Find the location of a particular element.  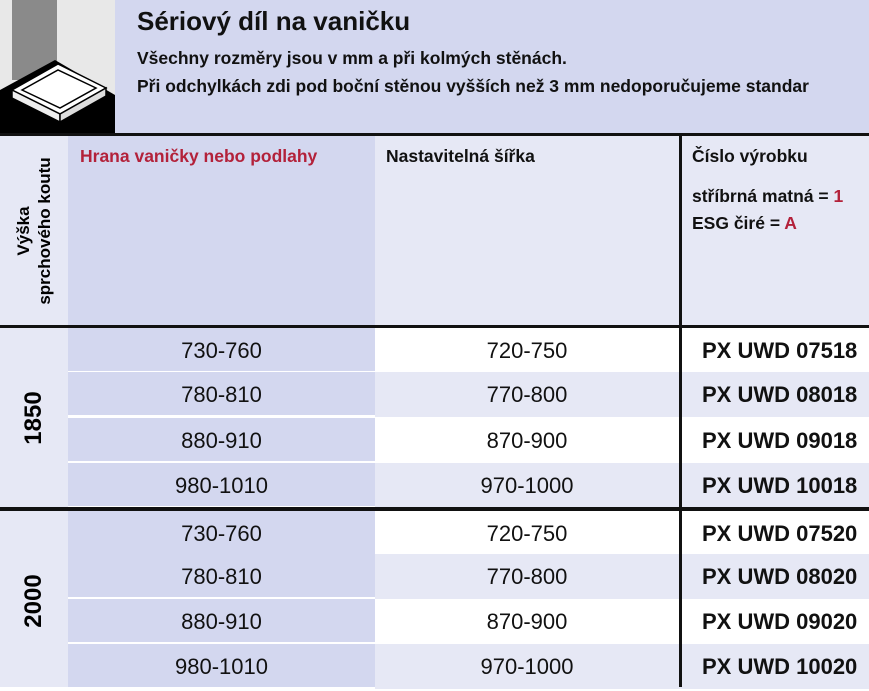

height-group-label: 1850 is located at coordinates (34, 418).